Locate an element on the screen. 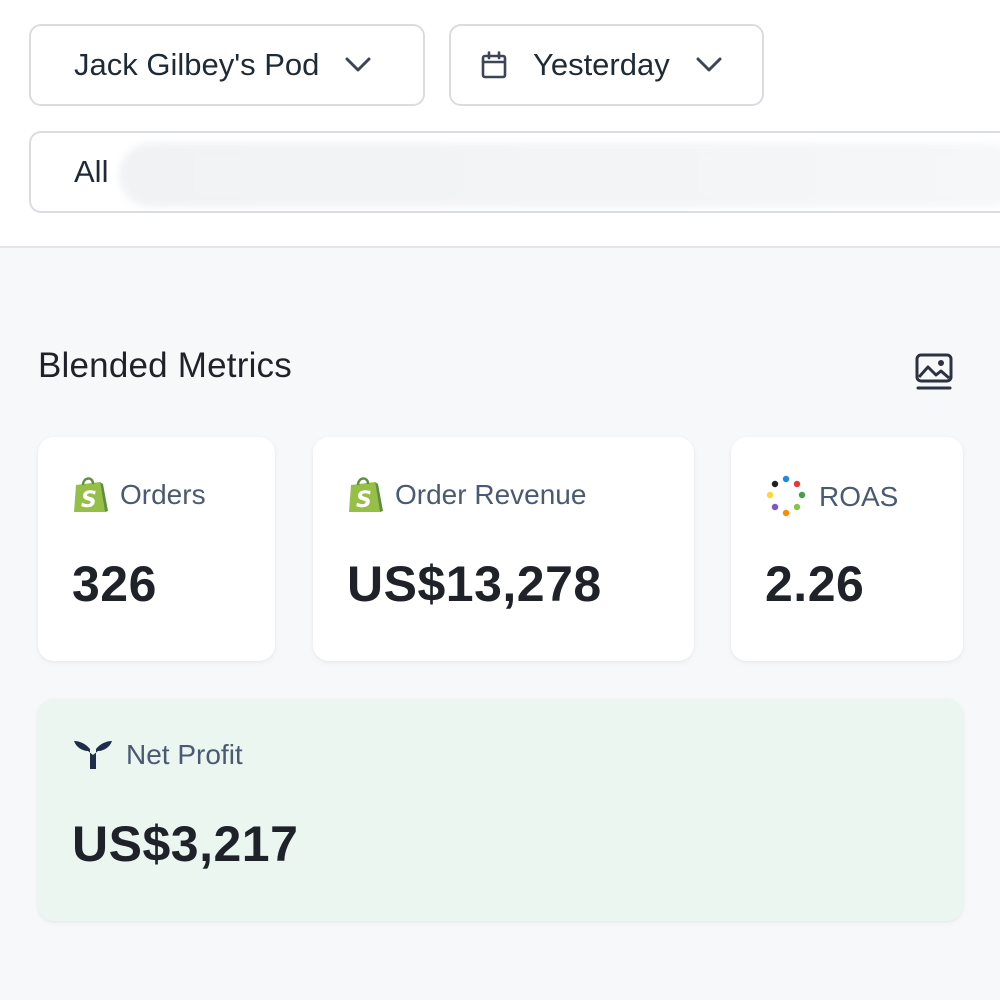 The width and height of the screenshot is (1000, 1000). section-title: Blended Metrics is located at coordinates (165, 365).